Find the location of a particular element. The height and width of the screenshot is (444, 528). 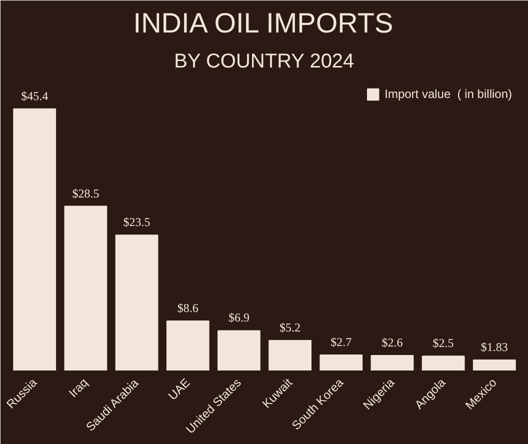

data-label: $45.4 is located at coordinates (34, 95).